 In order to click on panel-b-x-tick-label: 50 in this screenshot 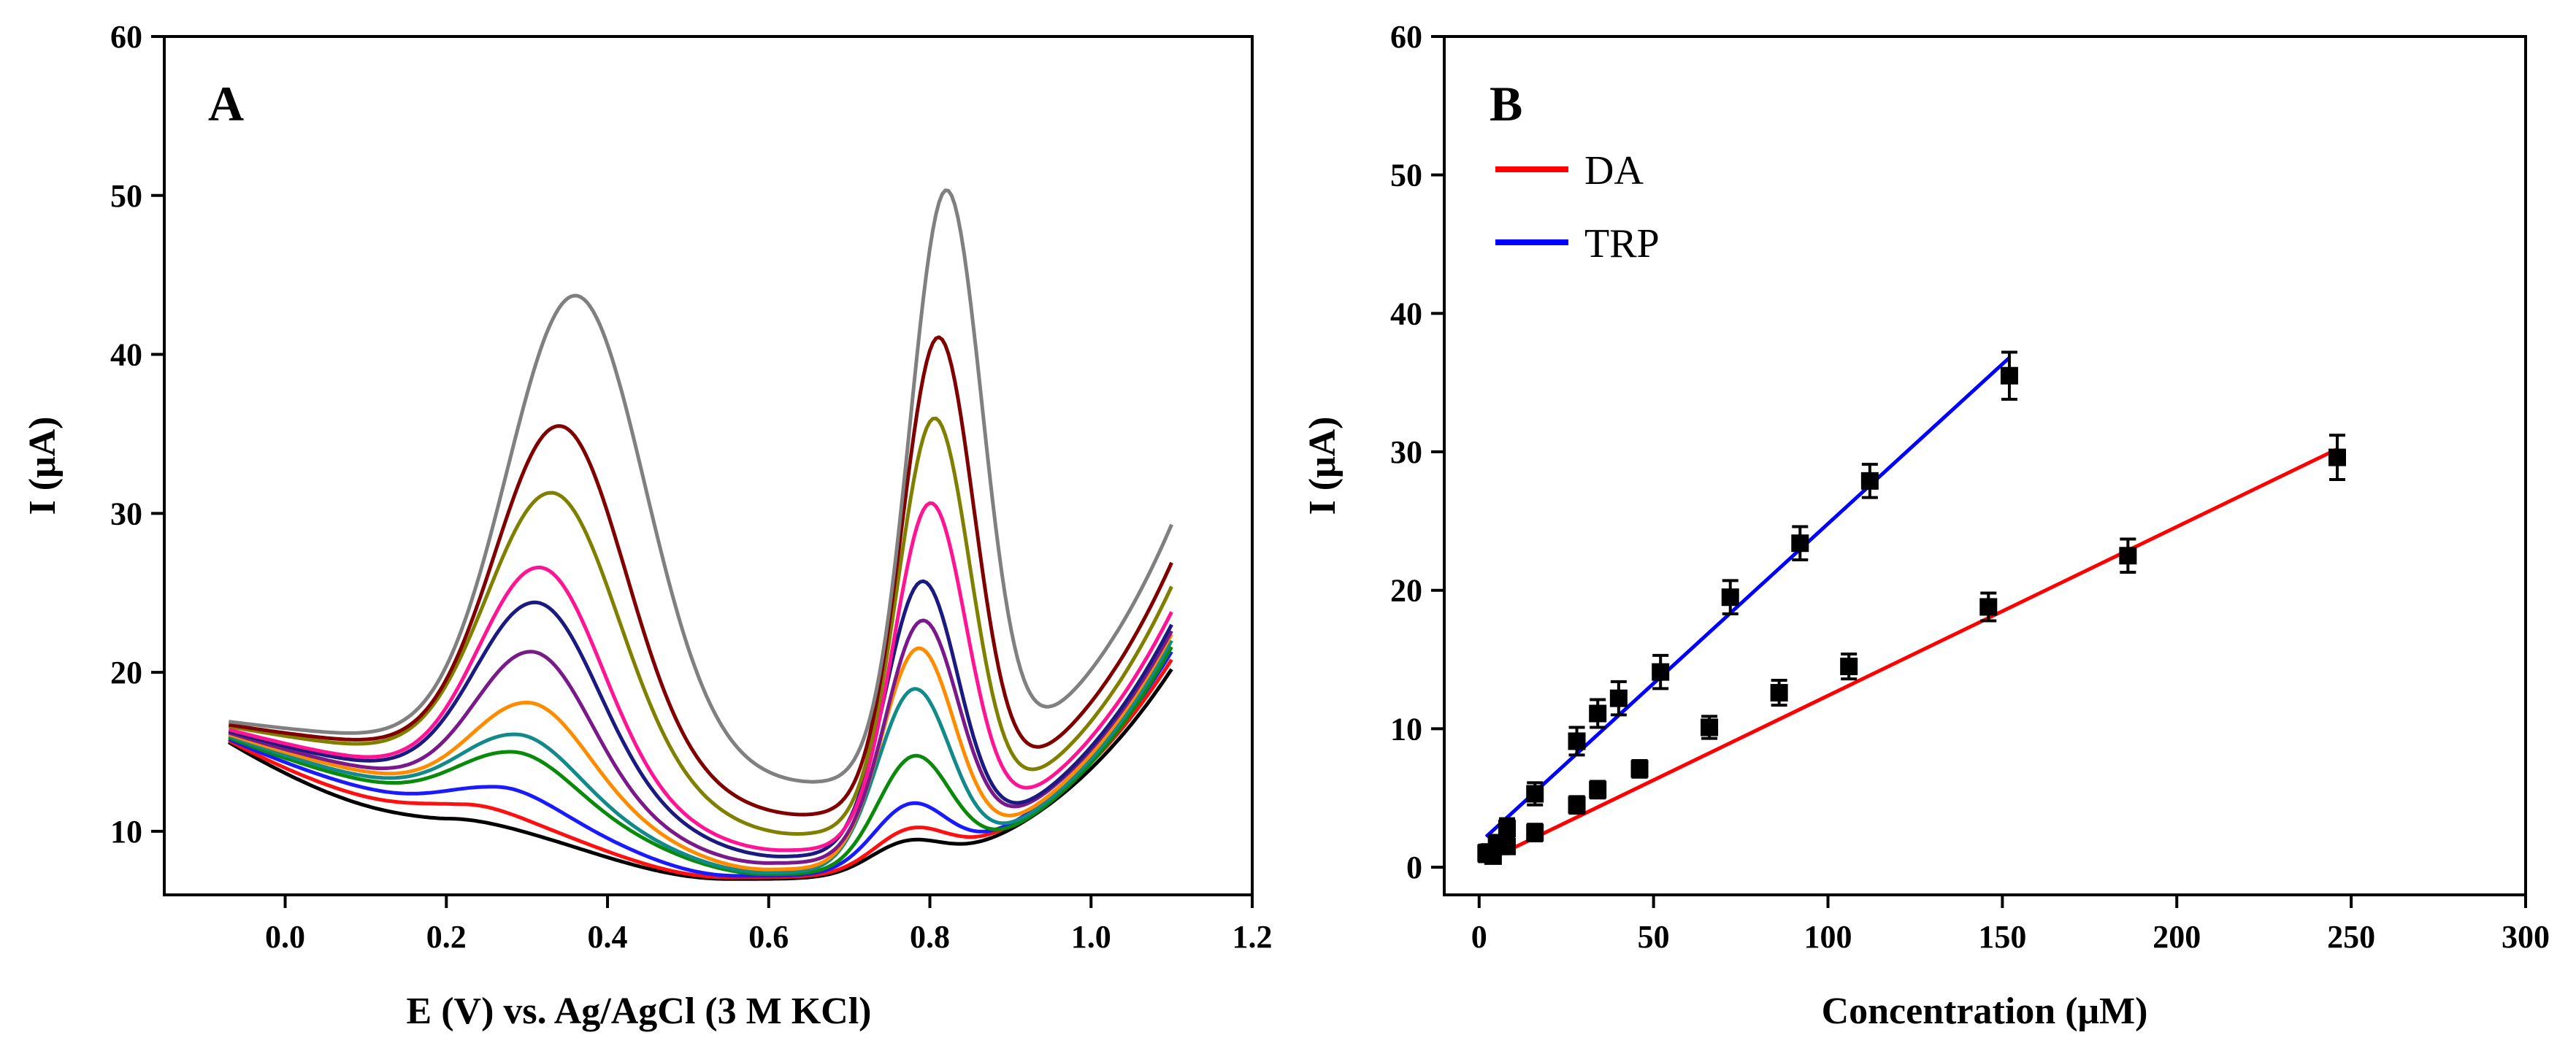, I will do `click(1654, 937)`.